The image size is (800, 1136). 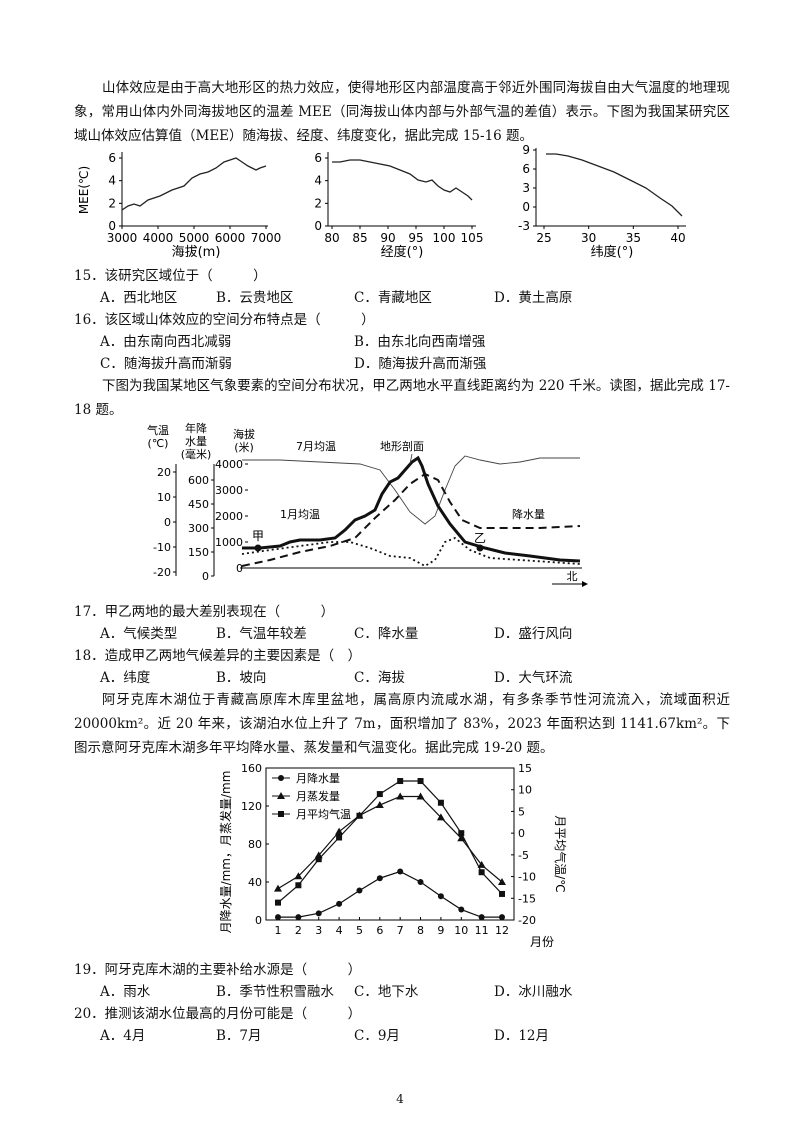 I want to click on q19-option-d: D．冰川融水, so click(x=533, y=992).